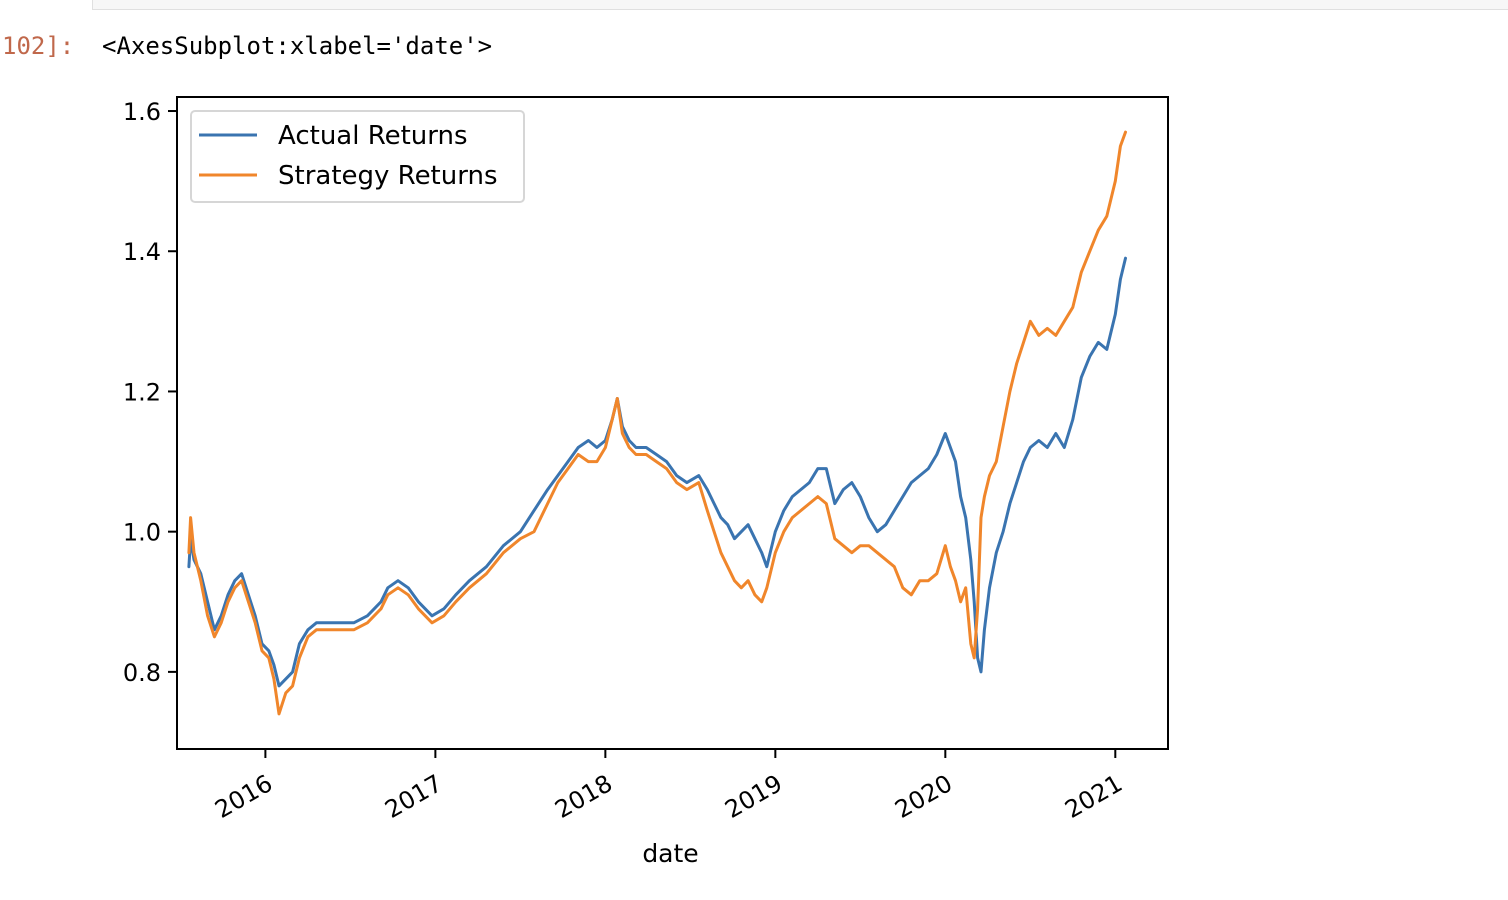 The image size is (1508, 900). I want to click on y-tick-label: 1.2, so click(142, 392).